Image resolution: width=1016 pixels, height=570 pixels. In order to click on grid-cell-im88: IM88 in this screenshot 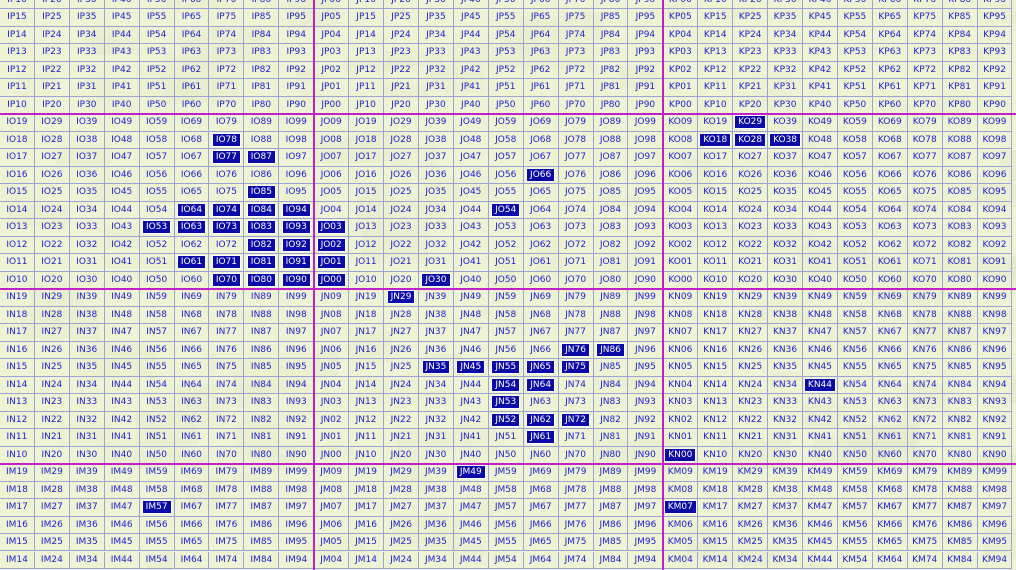, I will do `click(262, 490)`.